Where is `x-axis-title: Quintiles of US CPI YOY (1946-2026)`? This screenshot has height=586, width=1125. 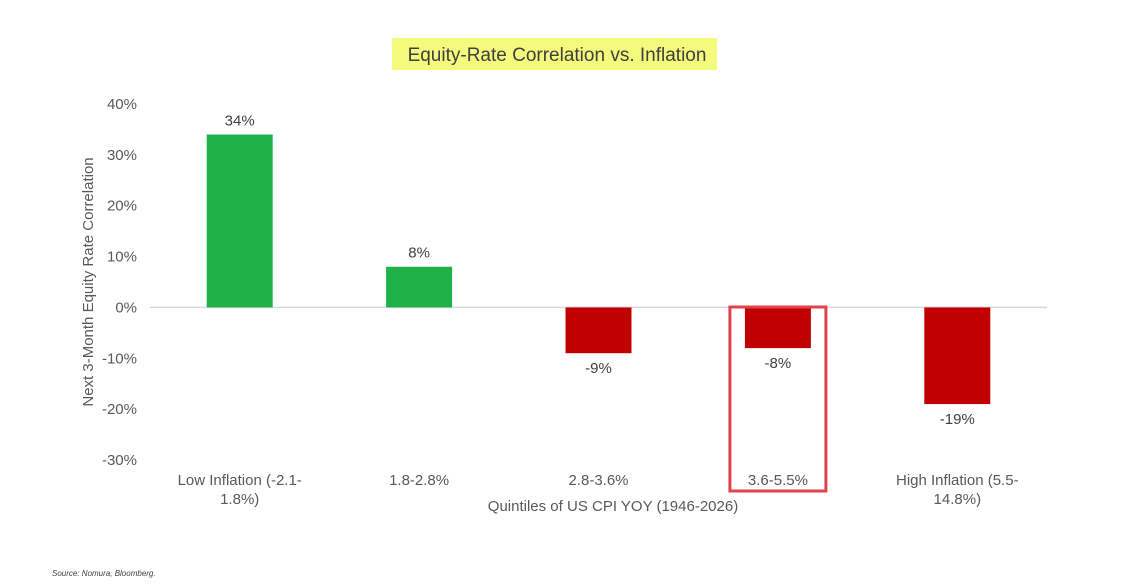 x-axis-title: Quintiles of US CPI YOY (1946-2026) is located at coordinates (613, 506).